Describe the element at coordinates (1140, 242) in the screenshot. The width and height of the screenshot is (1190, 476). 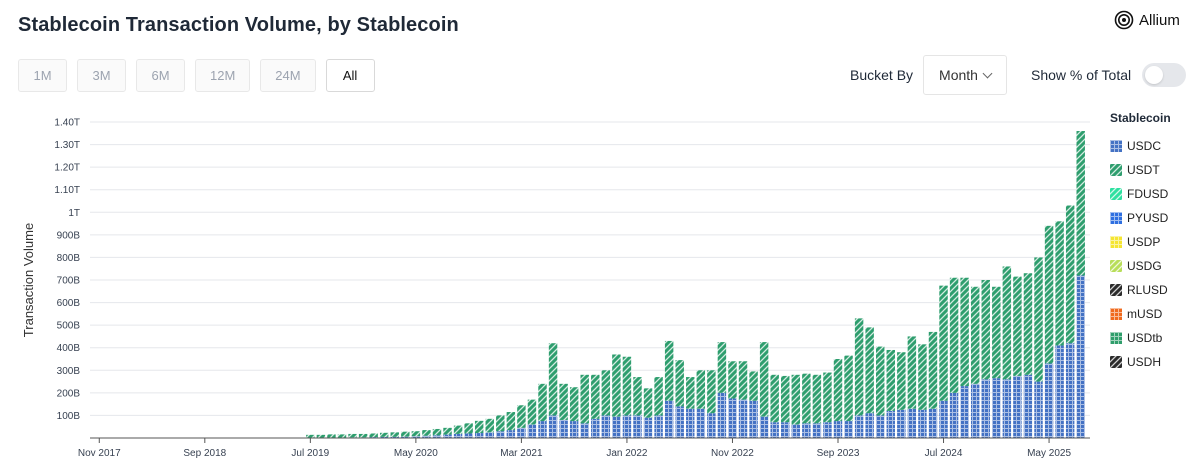
I see `legend-item-usdp: USDP` at that location.